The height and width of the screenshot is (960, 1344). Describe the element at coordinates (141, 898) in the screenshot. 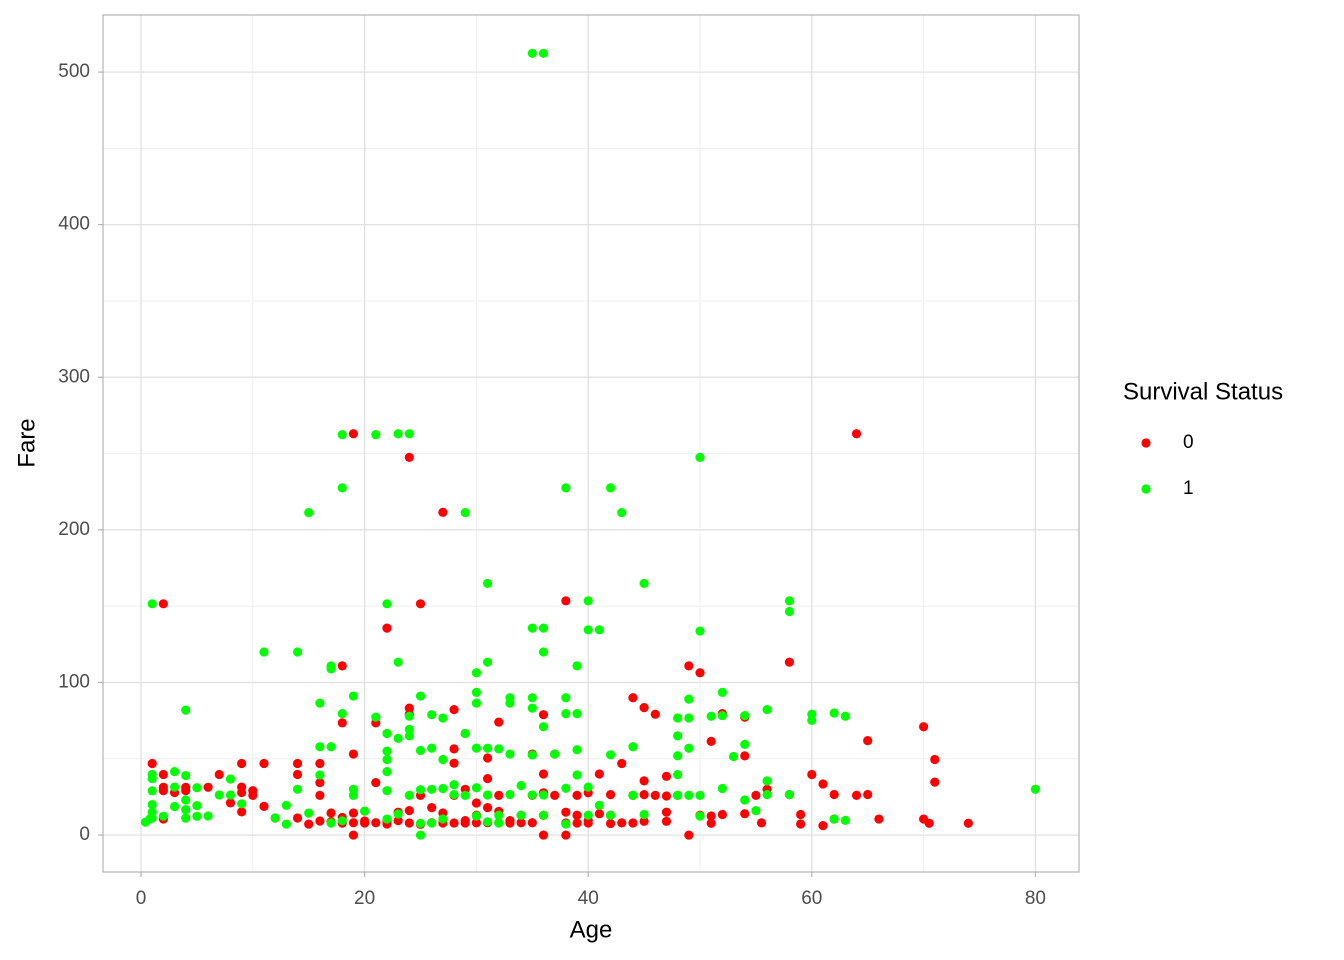

I see `x-tick-label: 0` at that location.